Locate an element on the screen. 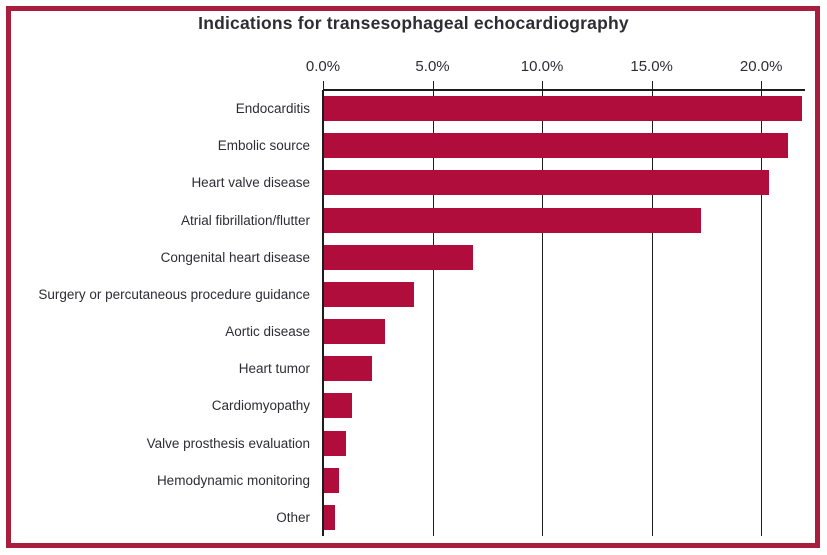  category-label: Atrial fibrillation/flutter is located at coordinates (245, 220).